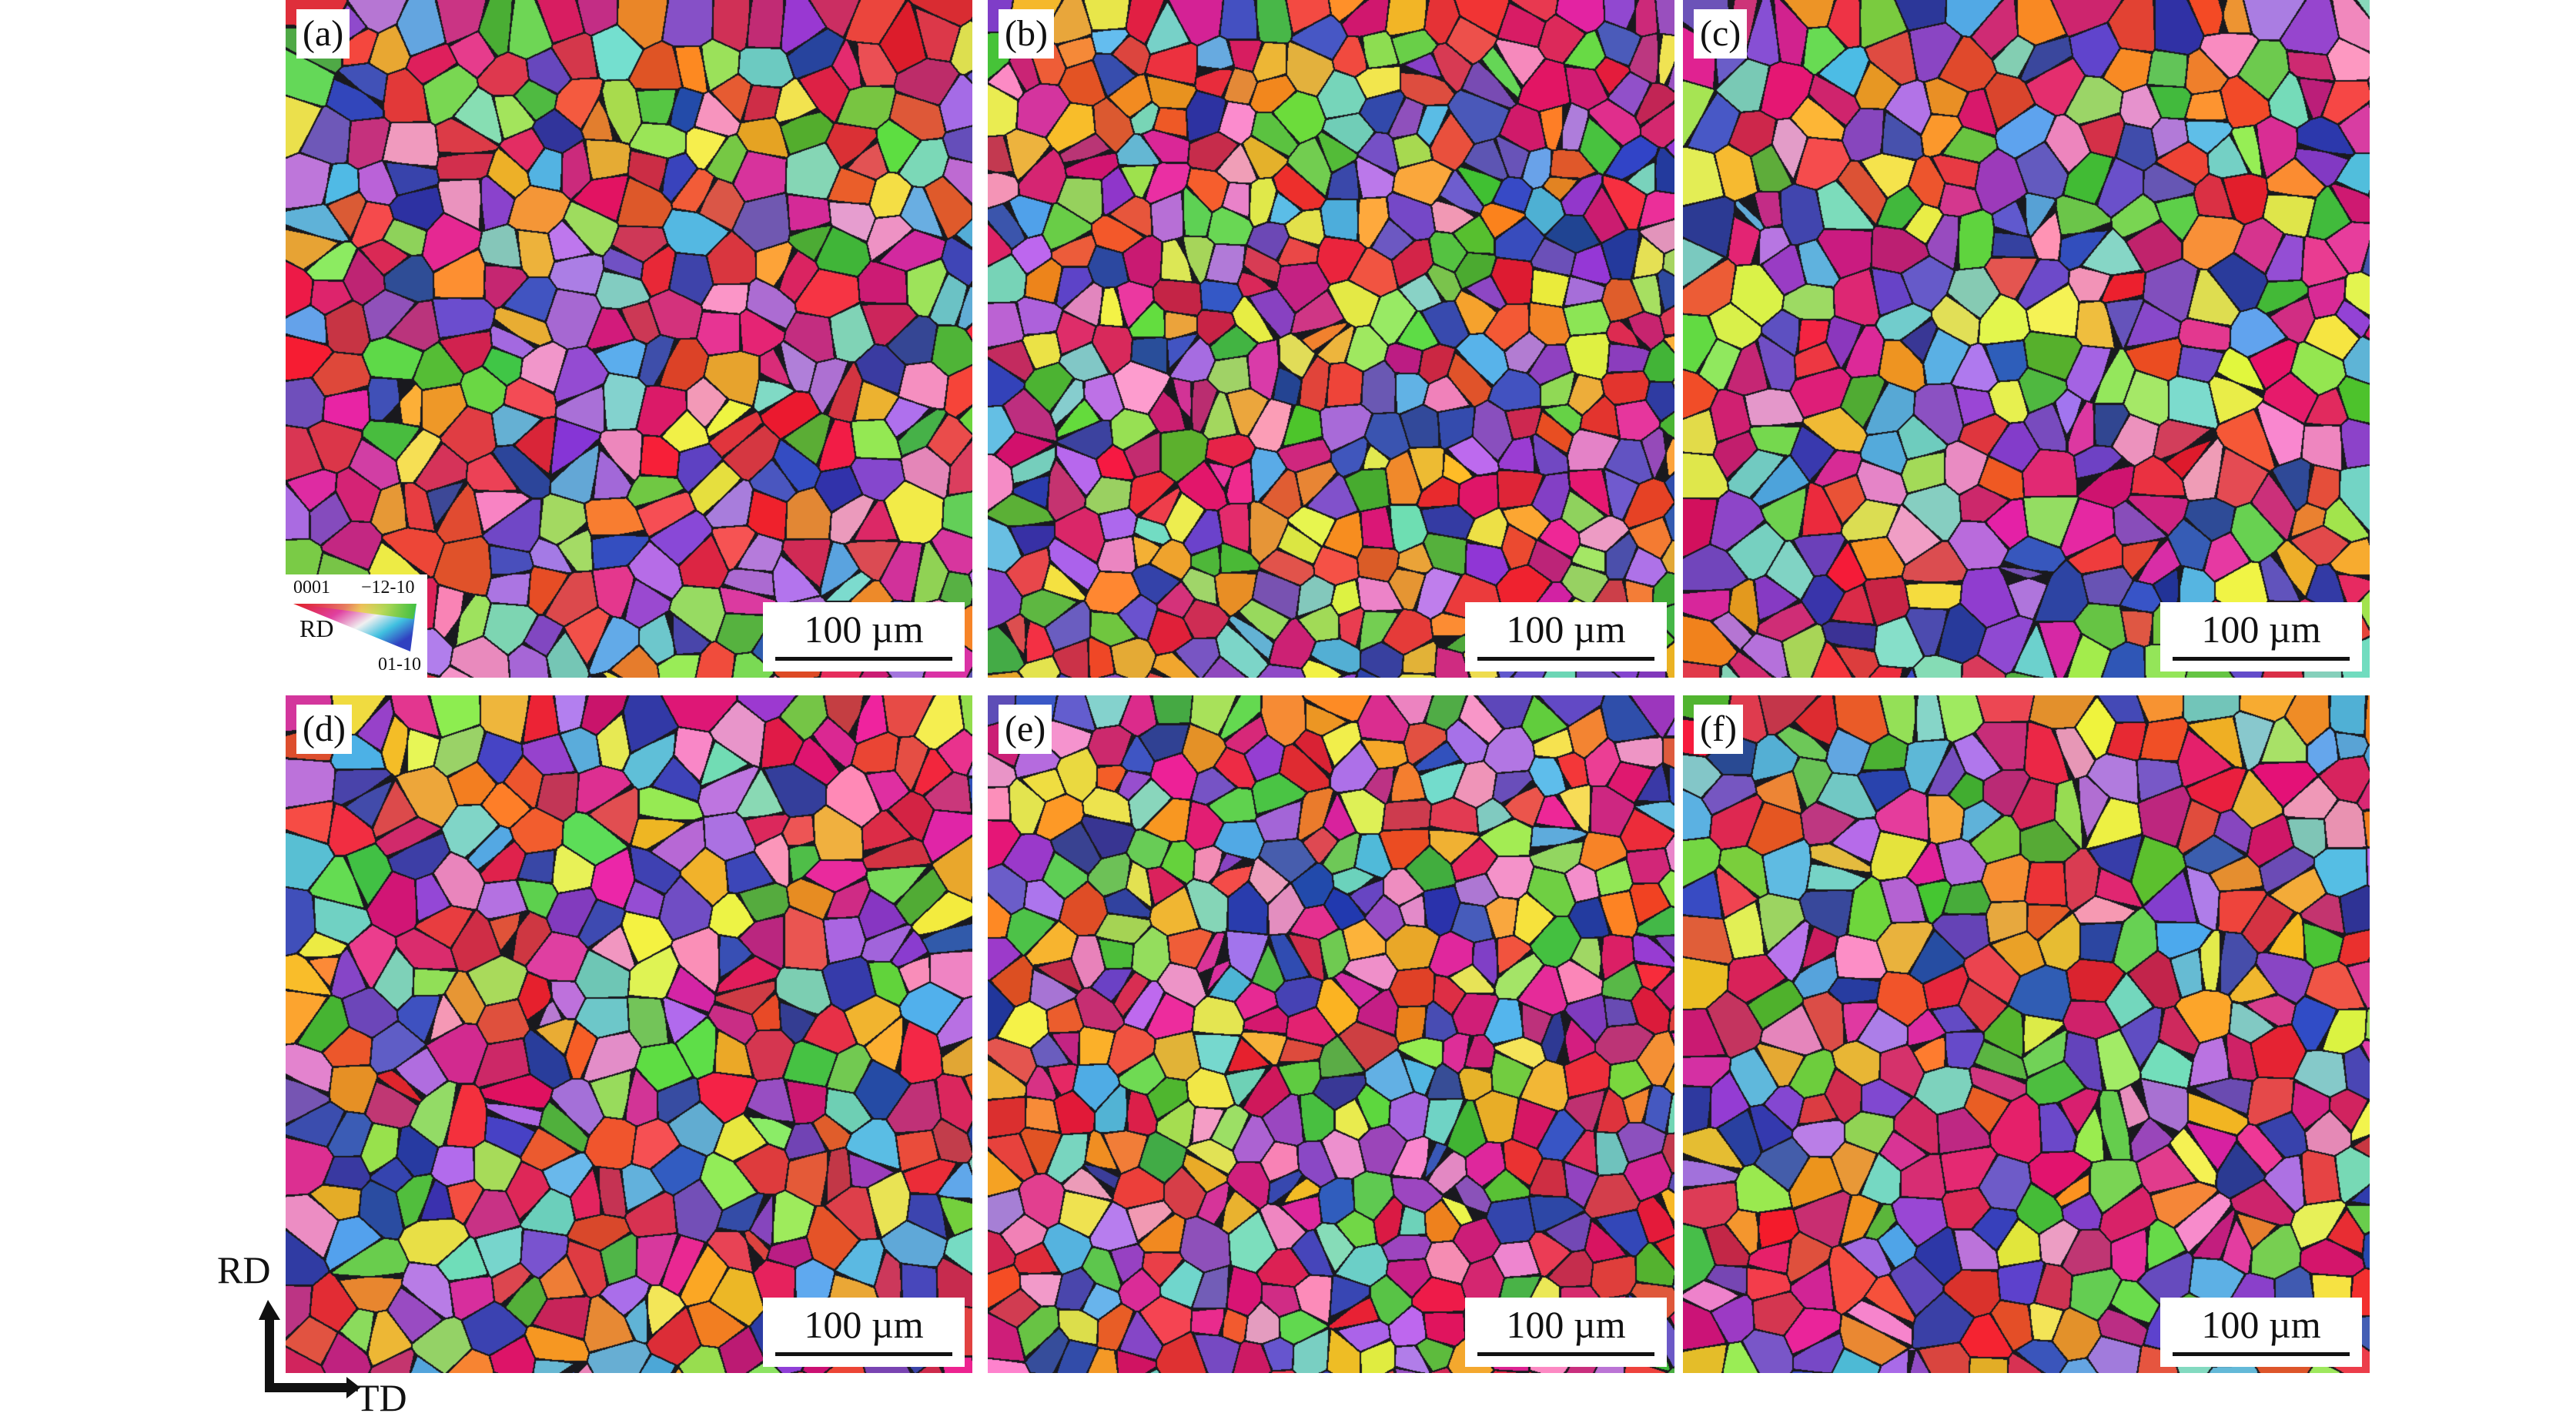 This screenshot has height=1420, width=2576. What do you see at coordinates (382, 1397) in the screenshot?
I see `td-axis-label: TD` at bounding box center [382, 1397].